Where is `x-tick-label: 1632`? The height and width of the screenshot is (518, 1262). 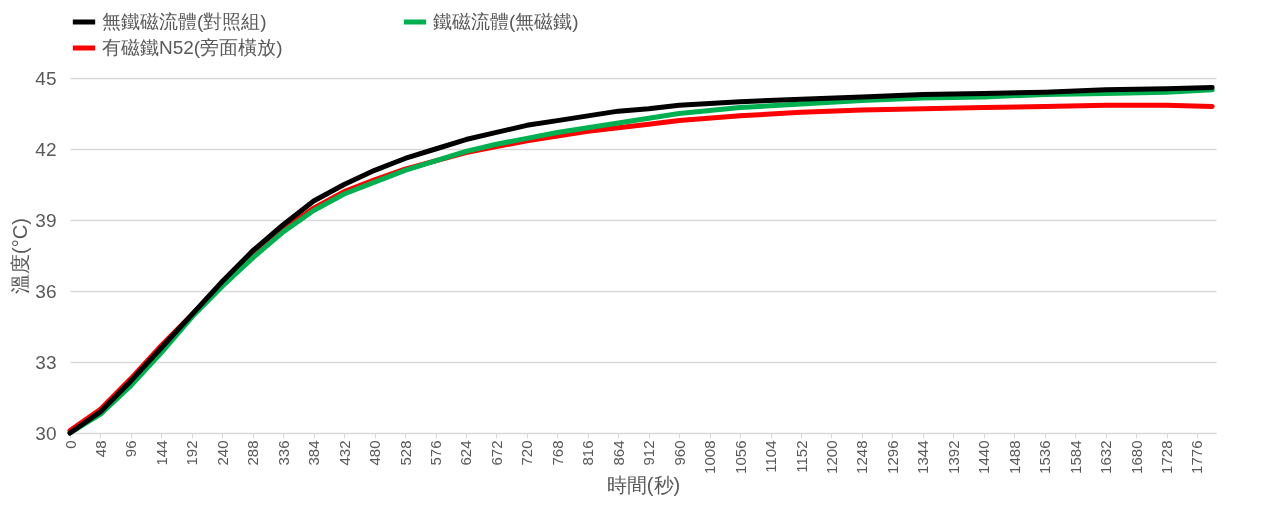 x-tick-label: 1632 is located at coordinates (1106, 457).